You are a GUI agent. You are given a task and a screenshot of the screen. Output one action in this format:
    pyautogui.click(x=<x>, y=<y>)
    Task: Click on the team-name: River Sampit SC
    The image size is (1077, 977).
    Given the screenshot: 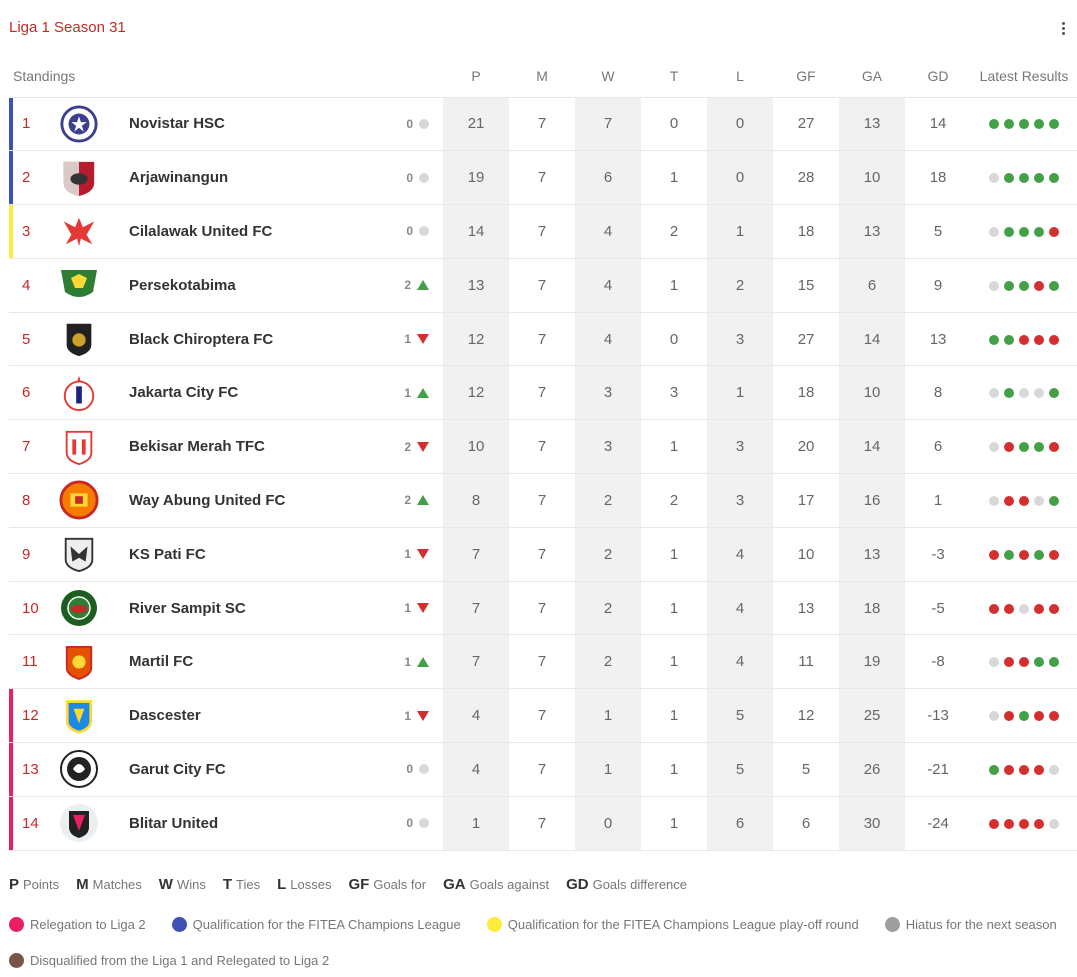 What is the action you would take?
    pyautogui.click(x=226, y=608)
    